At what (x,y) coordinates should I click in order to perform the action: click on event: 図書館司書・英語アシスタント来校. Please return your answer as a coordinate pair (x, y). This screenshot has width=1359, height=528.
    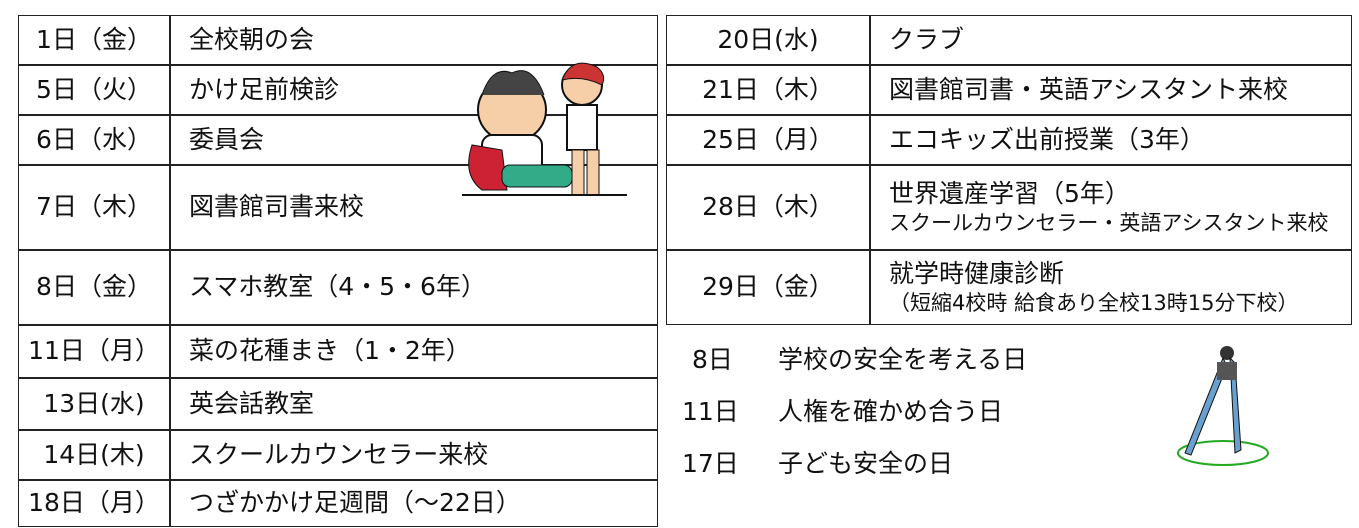
    Looking at the image, I should click on (1089, 89).